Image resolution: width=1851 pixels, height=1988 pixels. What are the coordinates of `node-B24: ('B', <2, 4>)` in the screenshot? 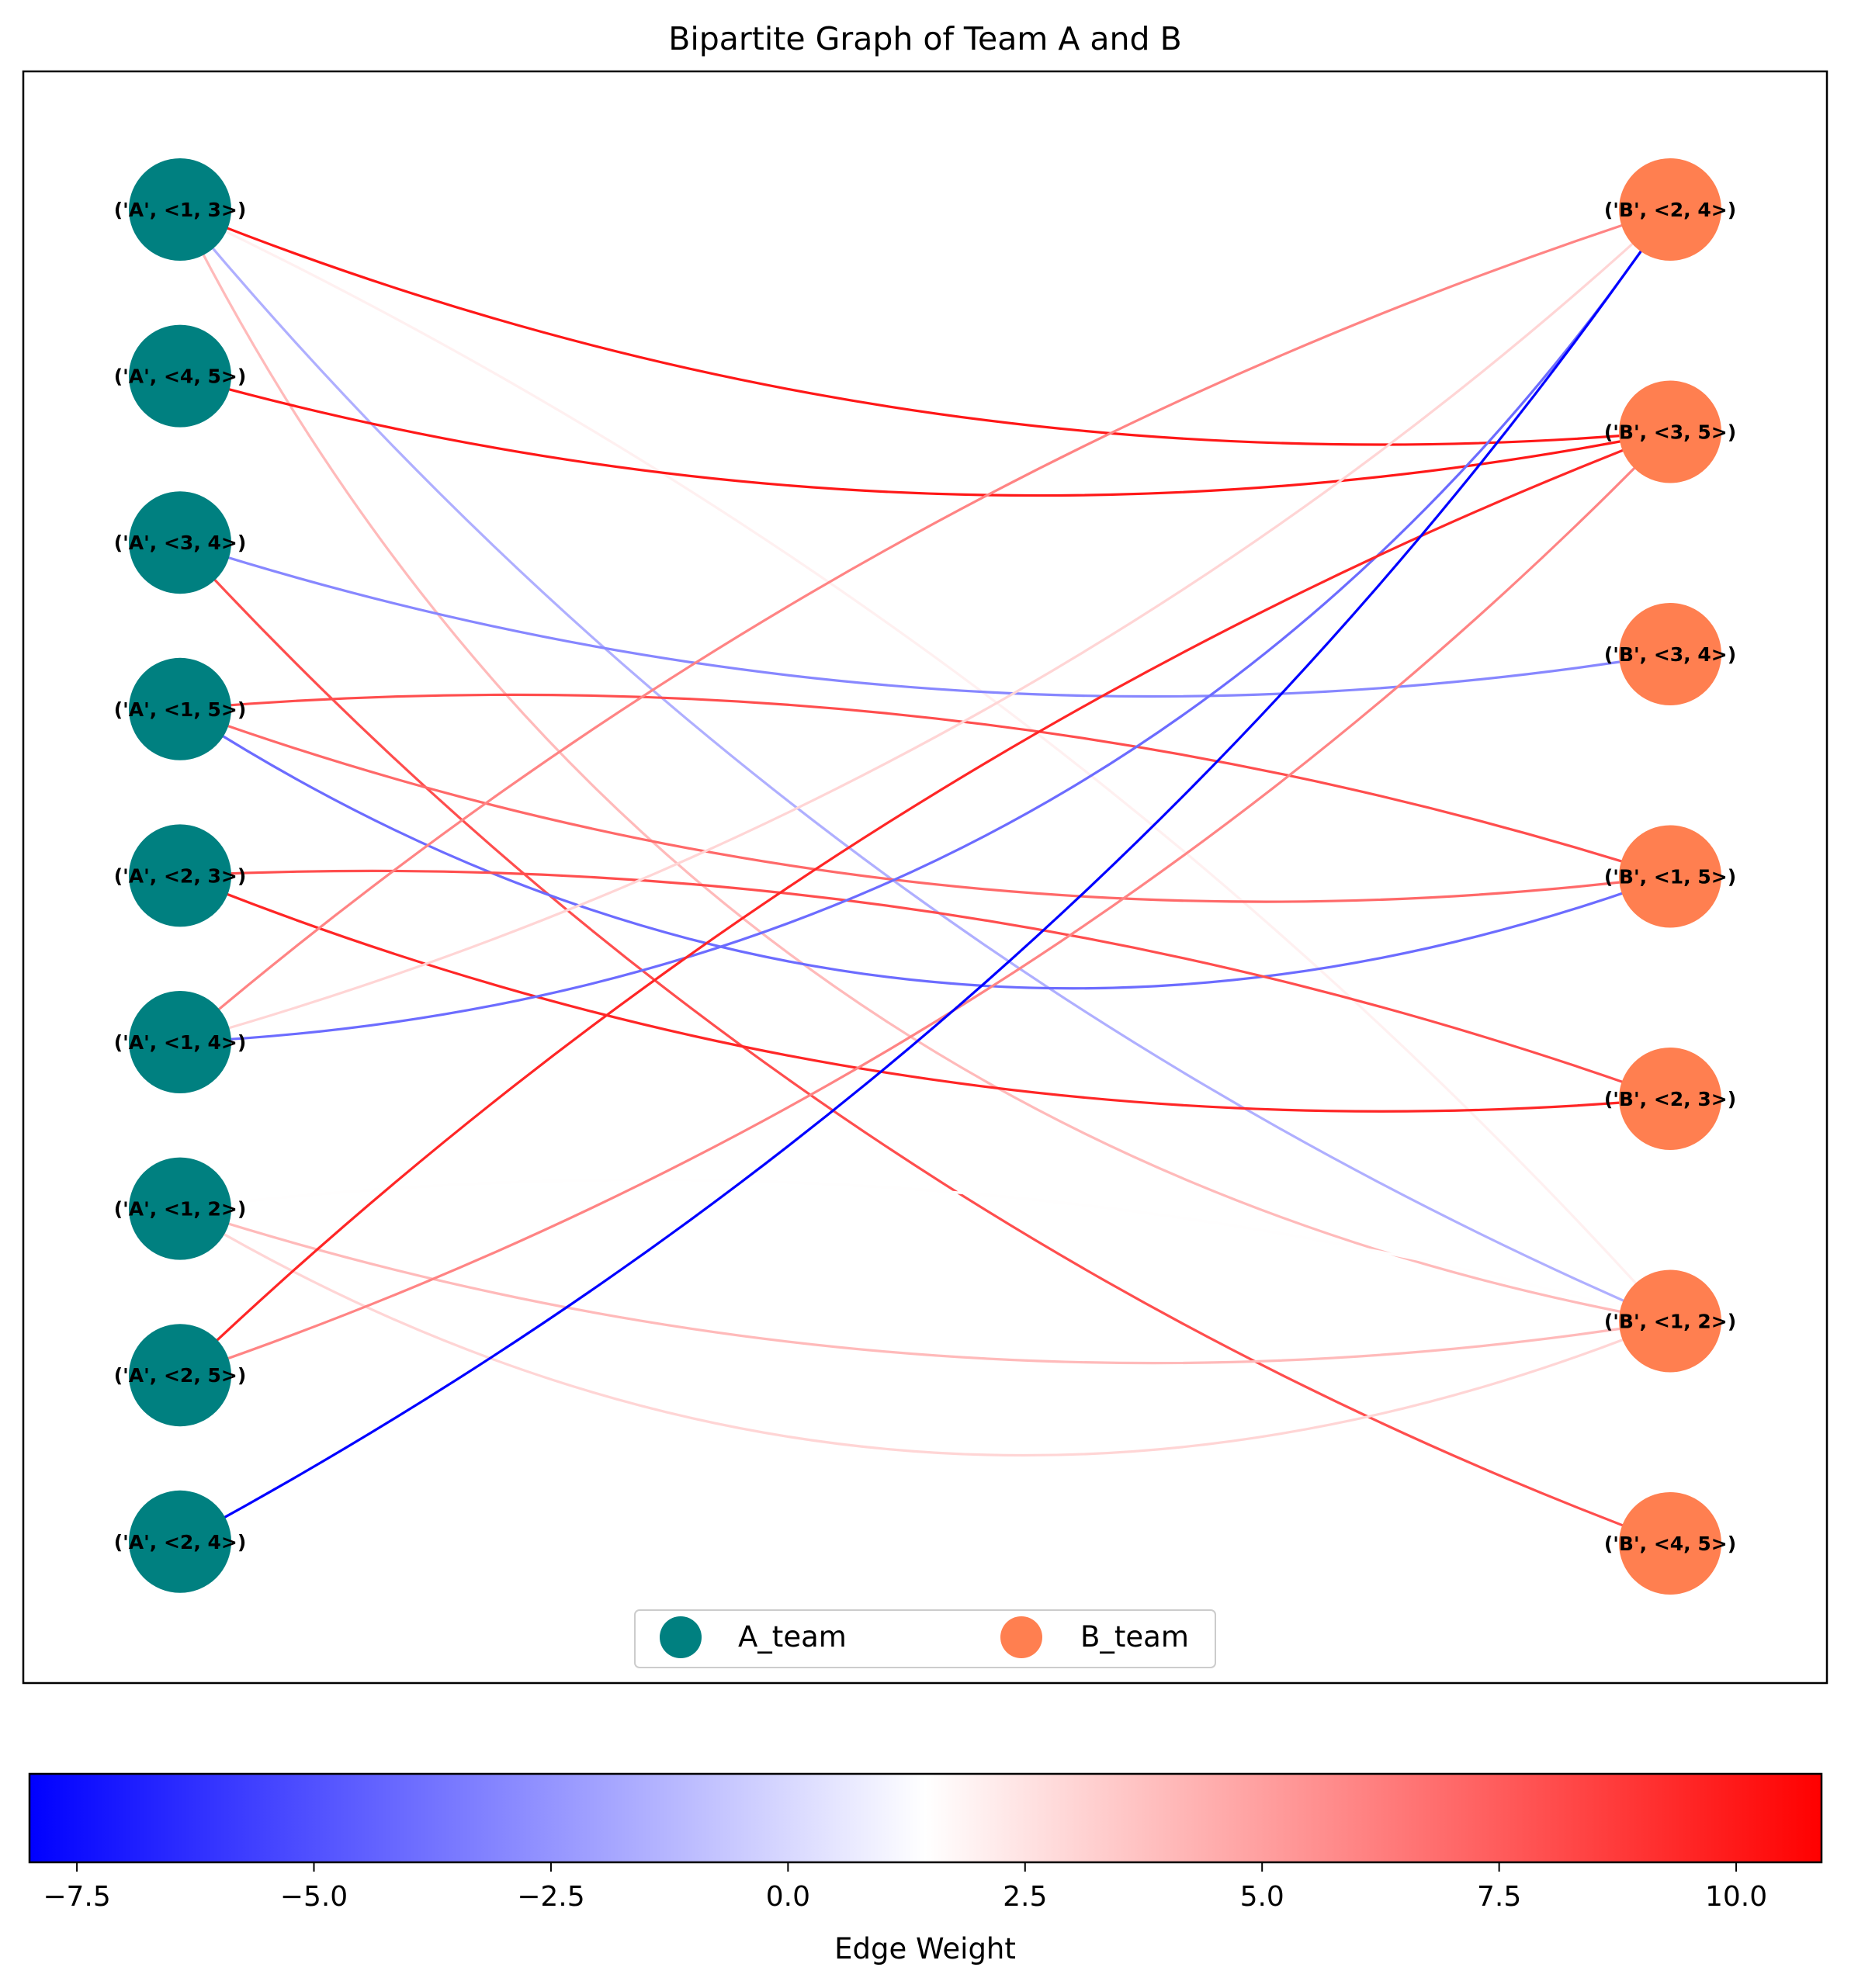 It's located at (1670, 209).